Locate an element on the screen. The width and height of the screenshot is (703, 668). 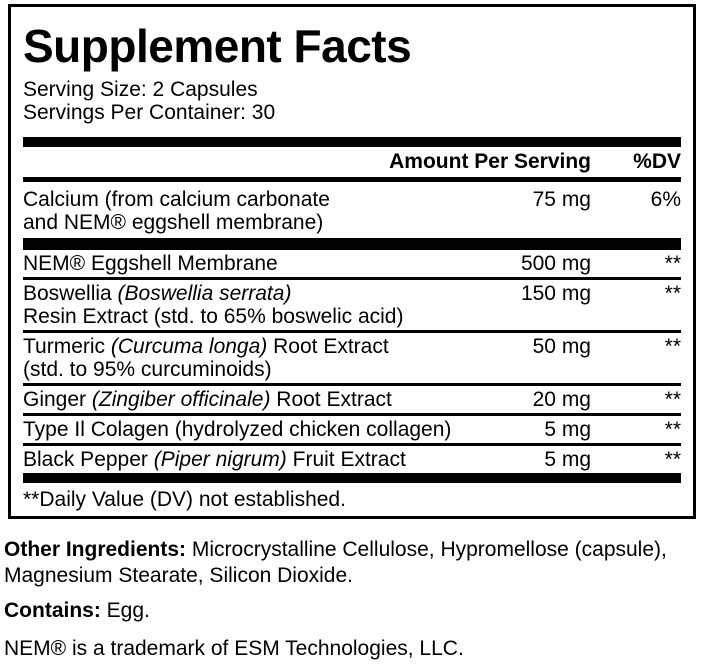
ingredient-name: NEM® Eggshell Membrane is located at coordinates (252, 263).